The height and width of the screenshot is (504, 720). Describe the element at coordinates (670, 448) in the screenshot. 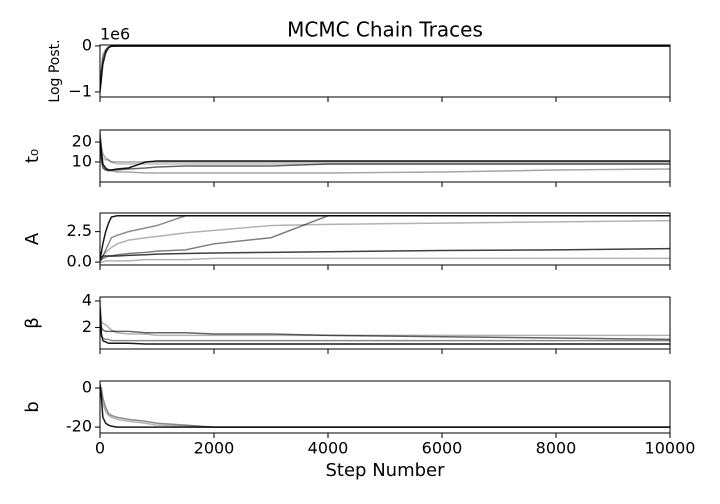

I see `x-tick-label: 10000` at that location.